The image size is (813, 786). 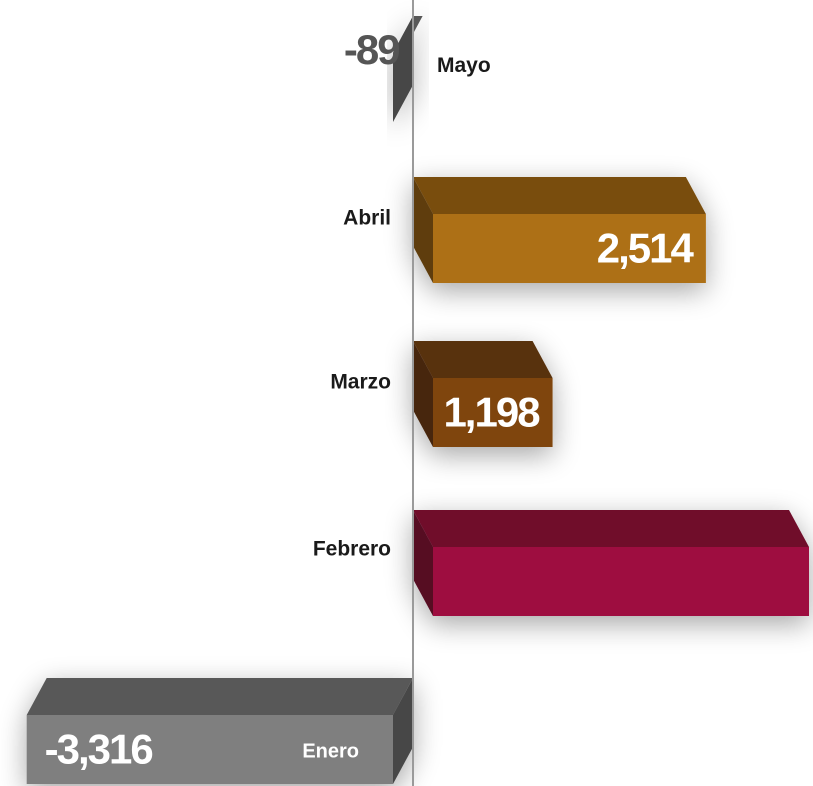 What do you see at coordinates (371, 49) in the screenshot?
I see `value-label-mayo: -89` at bounding box center [371, 49].